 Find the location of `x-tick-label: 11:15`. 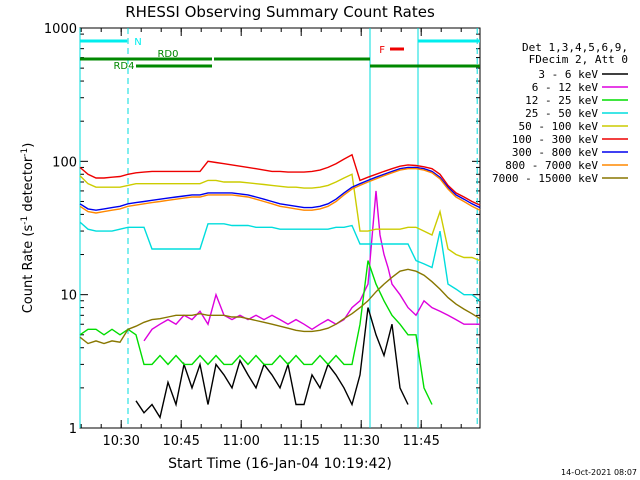

x-tick-label: 11:15 is located at coordinates (300, 441).